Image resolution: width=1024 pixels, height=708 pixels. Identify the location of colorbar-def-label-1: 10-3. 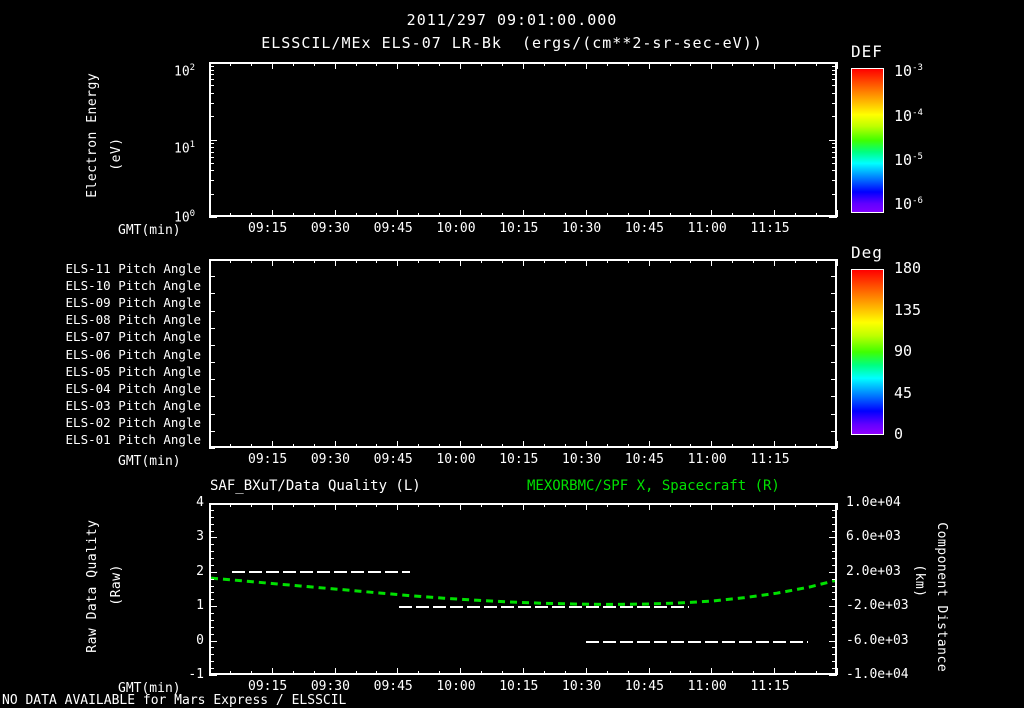
(908, 71).